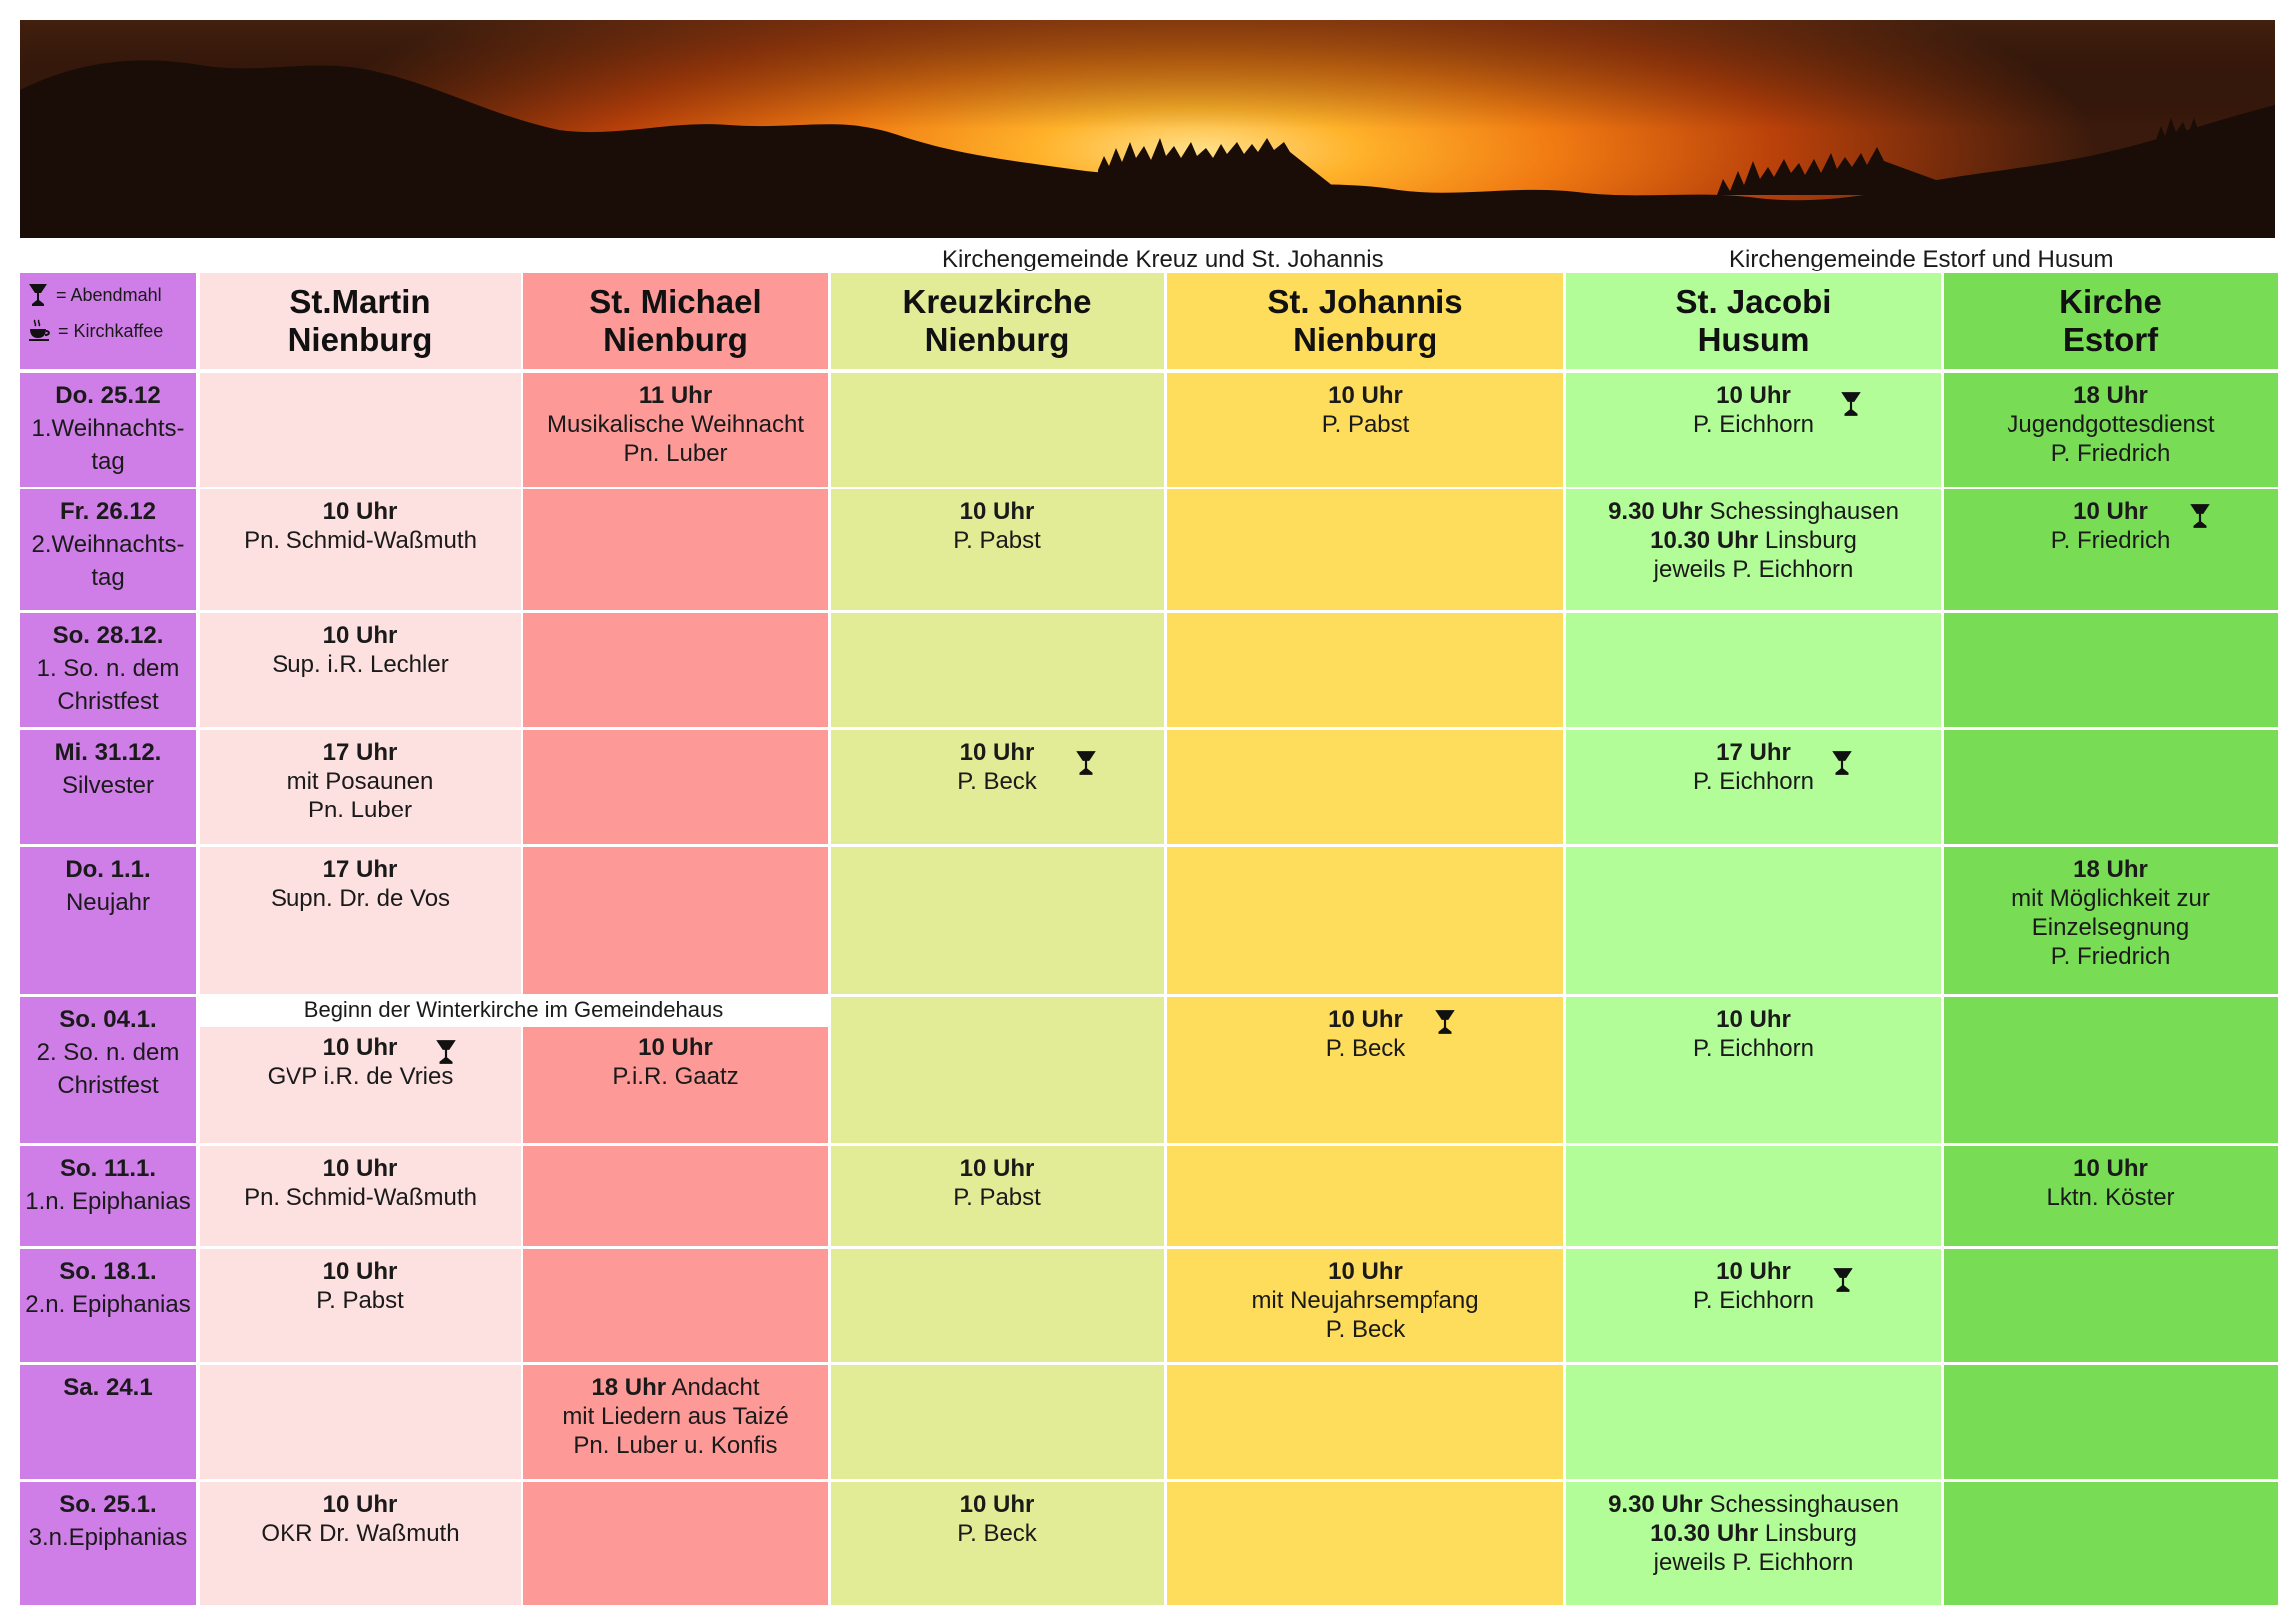  Describe the element at coordinates (108, 1271) in the screenshot. I see `date-label: So. 18.1.` at that location.